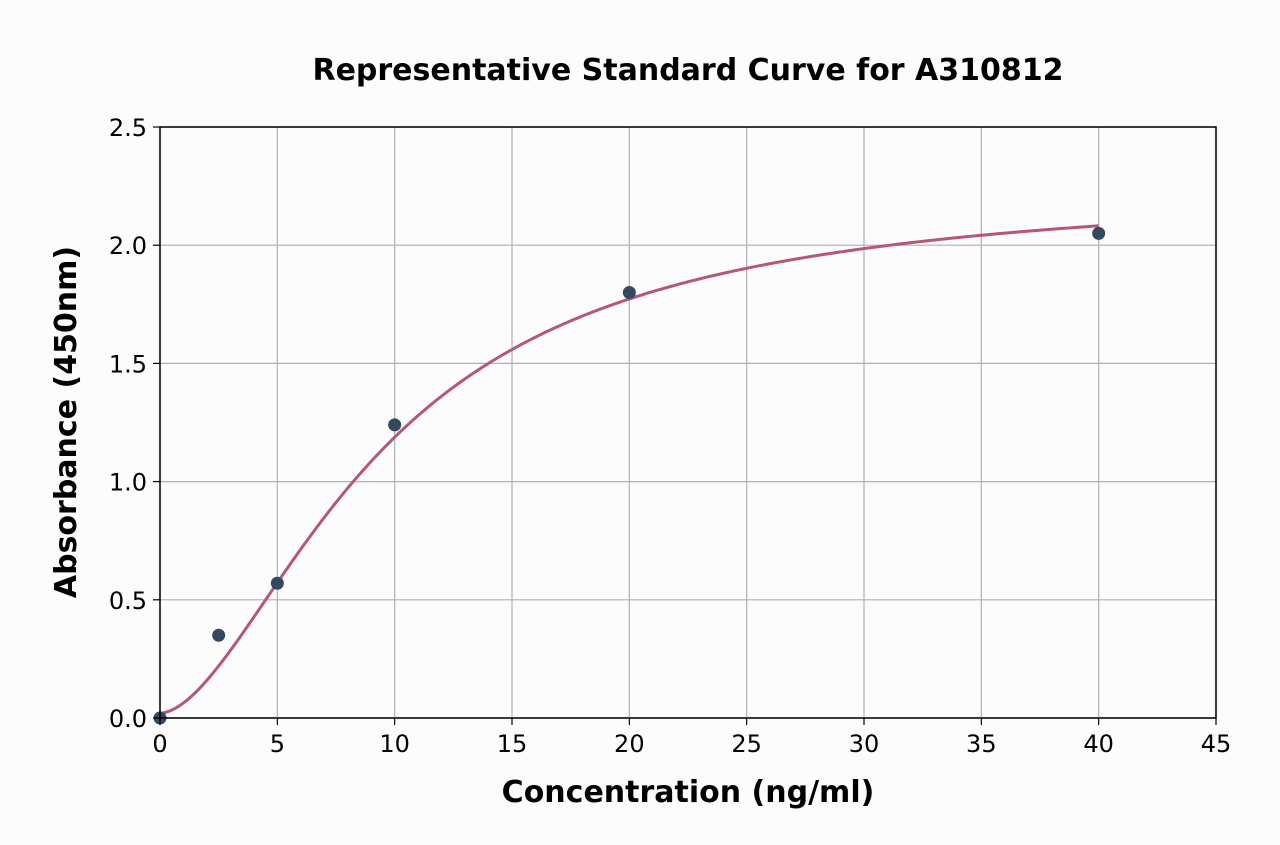 This screenshot has width=1280, height=845. What do you see at coordinates (1216, 744) in the screenshot?
I see `x-tick-label: 45` at bounding box center [1216, 744].